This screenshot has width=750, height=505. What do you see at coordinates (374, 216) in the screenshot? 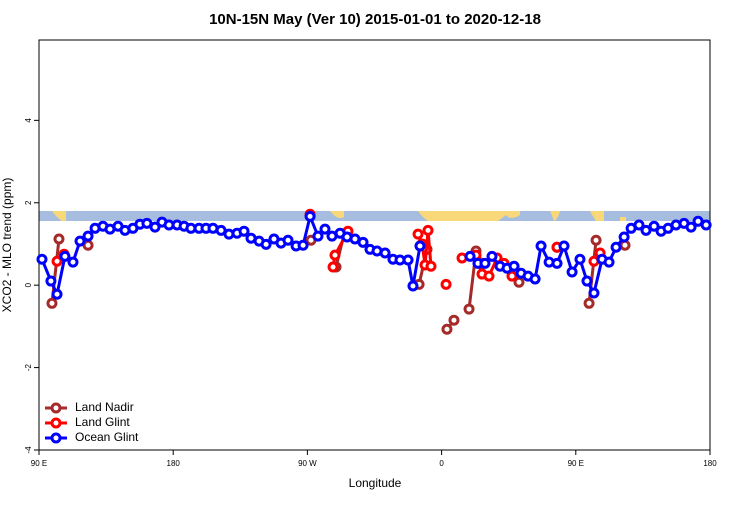
I see `land-ocean-strip` at bounding box center [374, 216].